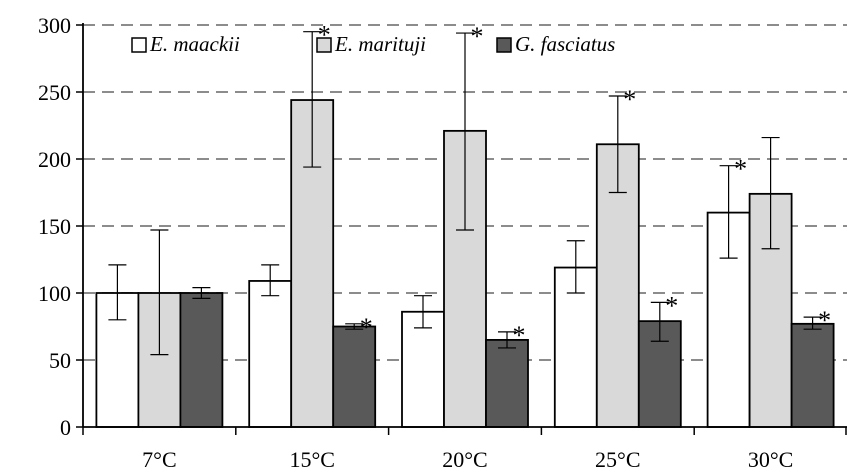 The image size is (847, 473). I want to click on significance-star-0-4: *, so click(740, 169).